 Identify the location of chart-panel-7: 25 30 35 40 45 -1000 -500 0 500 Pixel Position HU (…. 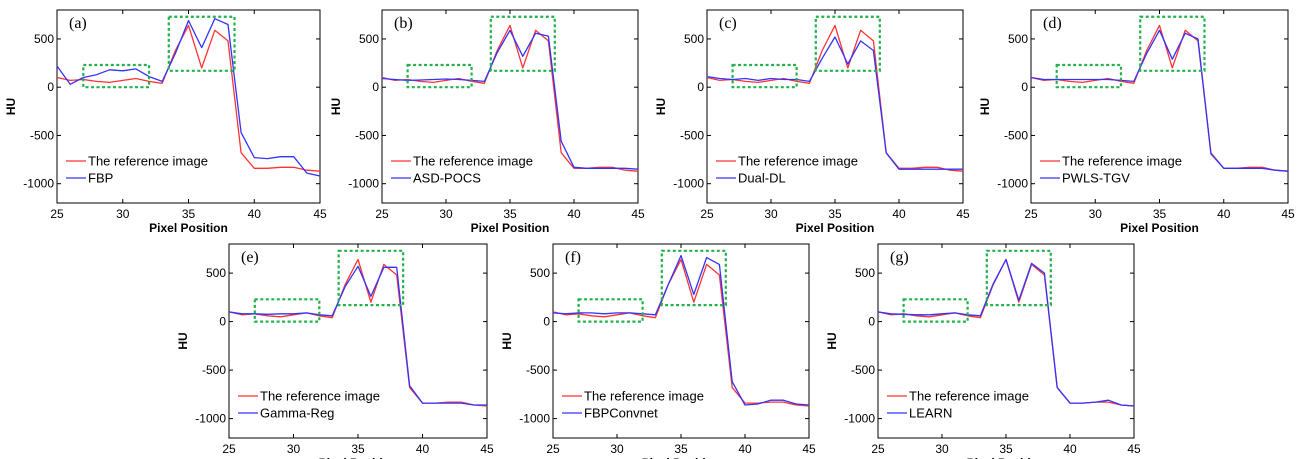
(983, 351).